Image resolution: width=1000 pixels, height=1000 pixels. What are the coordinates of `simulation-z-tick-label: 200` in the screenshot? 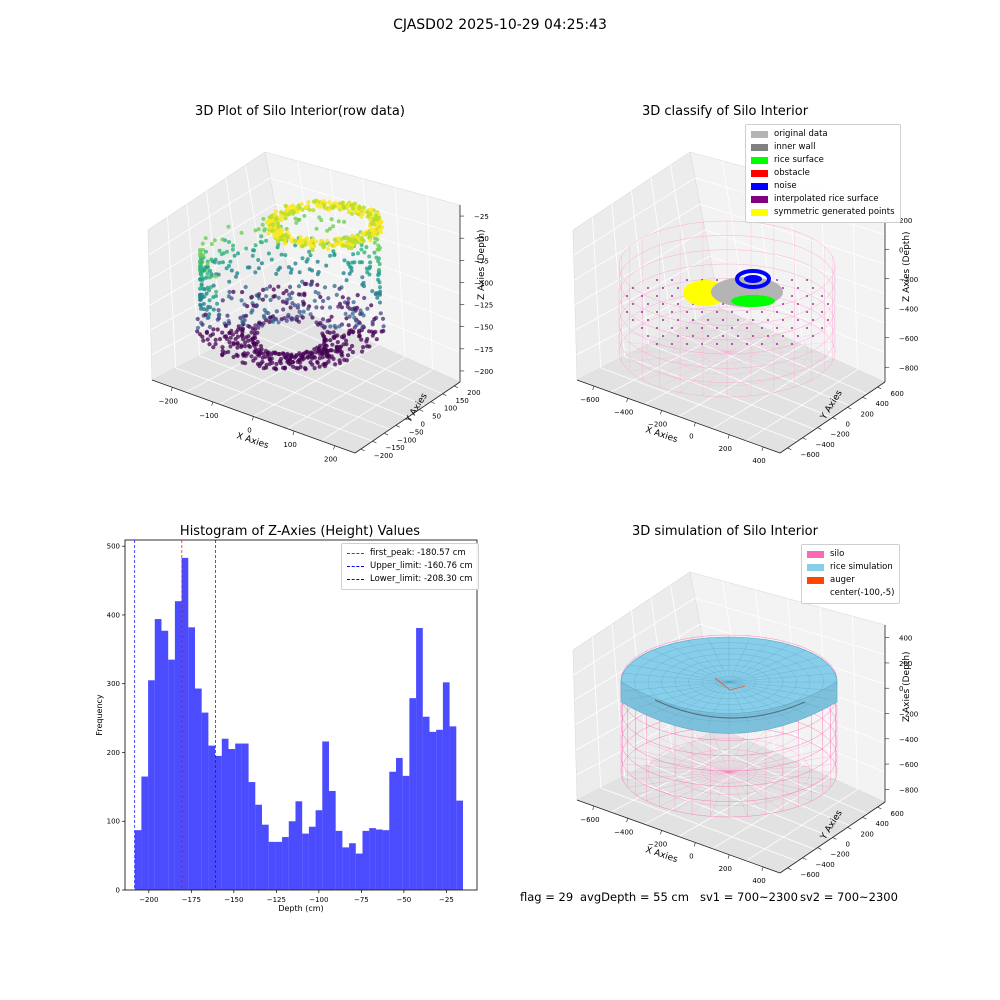 It's located at (905, 664).